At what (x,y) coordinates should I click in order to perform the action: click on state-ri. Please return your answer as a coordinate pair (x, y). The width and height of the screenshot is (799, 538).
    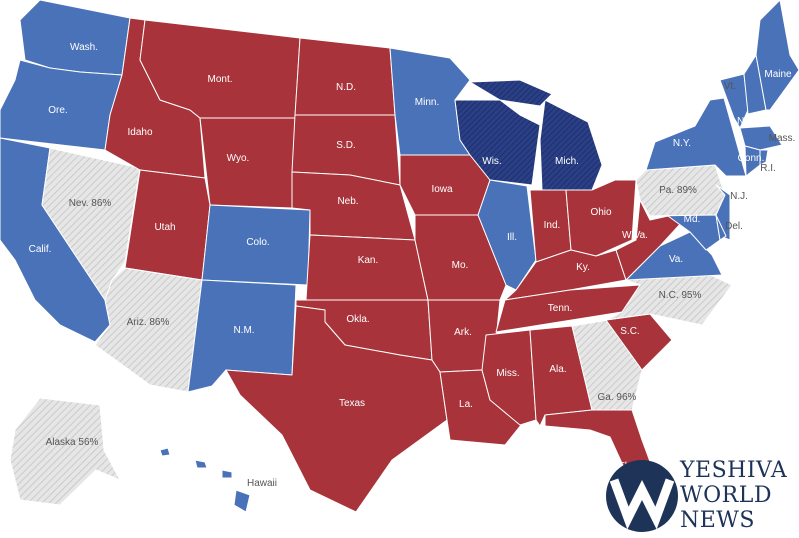
    Looking at the image, I should click on (764, 157).